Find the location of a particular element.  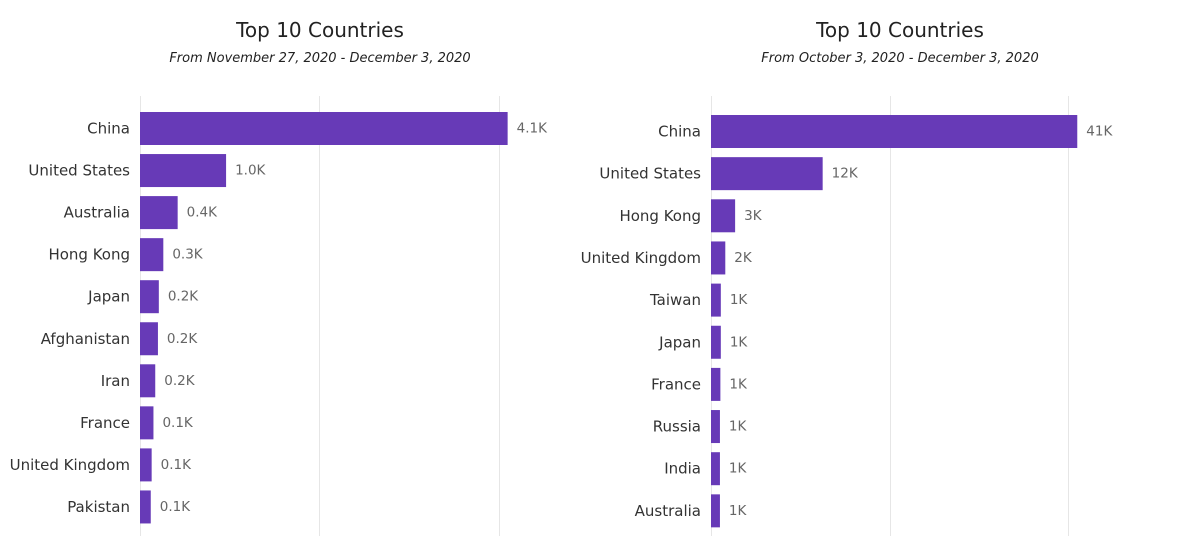

chart-subtitle: From October 3, 2020 - December 3, 2020 is located at coordinates (900, 58).